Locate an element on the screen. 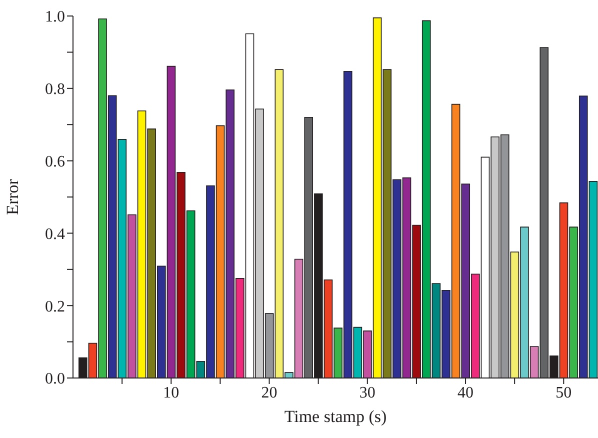 The height and width of the screenshot is (438, 598). x-tick-label: 10 is located at coordinates (171, 393).